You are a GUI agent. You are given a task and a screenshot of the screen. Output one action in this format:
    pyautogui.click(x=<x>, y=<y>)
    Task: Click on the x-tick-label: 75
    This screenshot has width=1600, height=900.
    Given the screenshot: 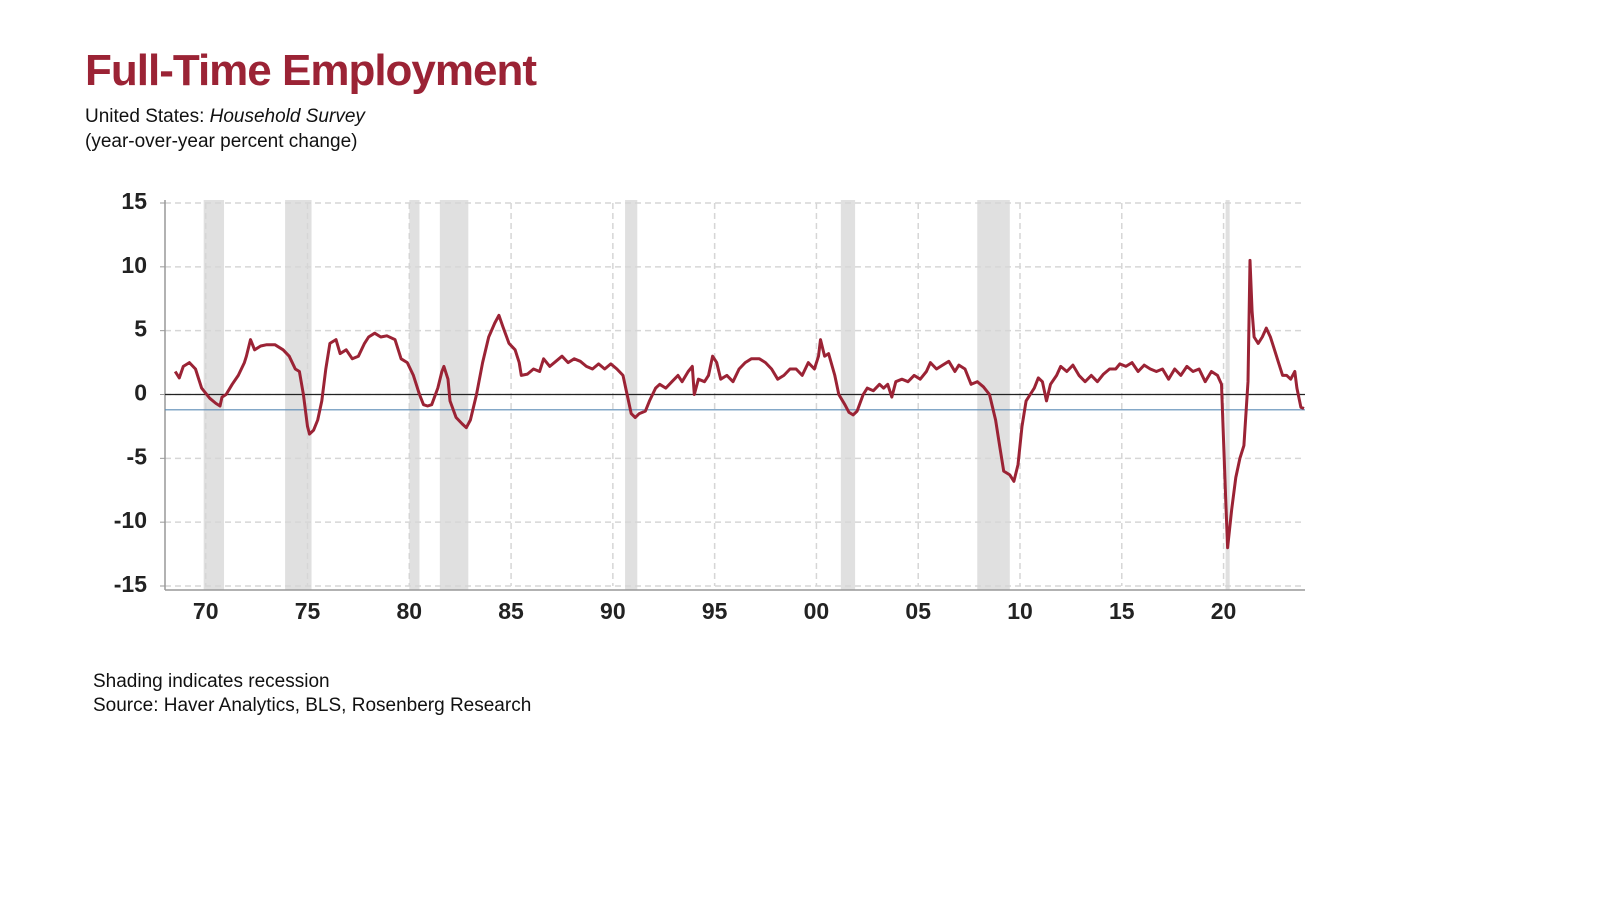 What is the action you would take?
    pyautogui.click(x=308, y=611)
    